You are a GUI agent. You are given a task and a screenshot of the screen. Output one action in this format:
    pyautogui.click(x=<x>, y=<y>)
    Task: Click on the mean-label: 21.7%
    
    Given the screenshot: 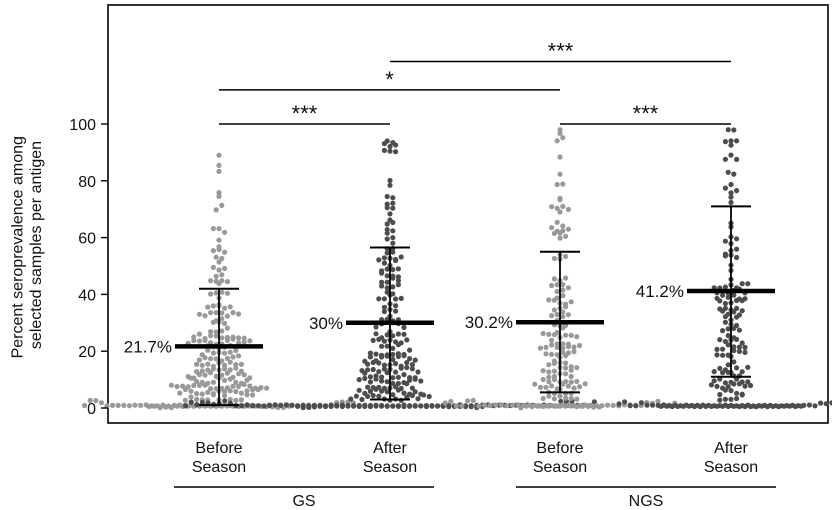 What is the action you would take?
    pyautogui.click(x=148, y=346)
    